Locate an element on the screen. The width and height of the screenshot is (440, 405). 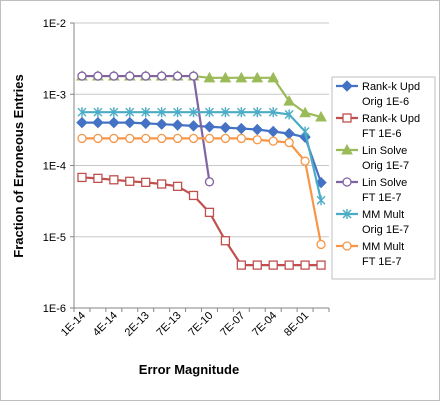
x-tick-label: 8E-01 is located at coordinates (296, 324).